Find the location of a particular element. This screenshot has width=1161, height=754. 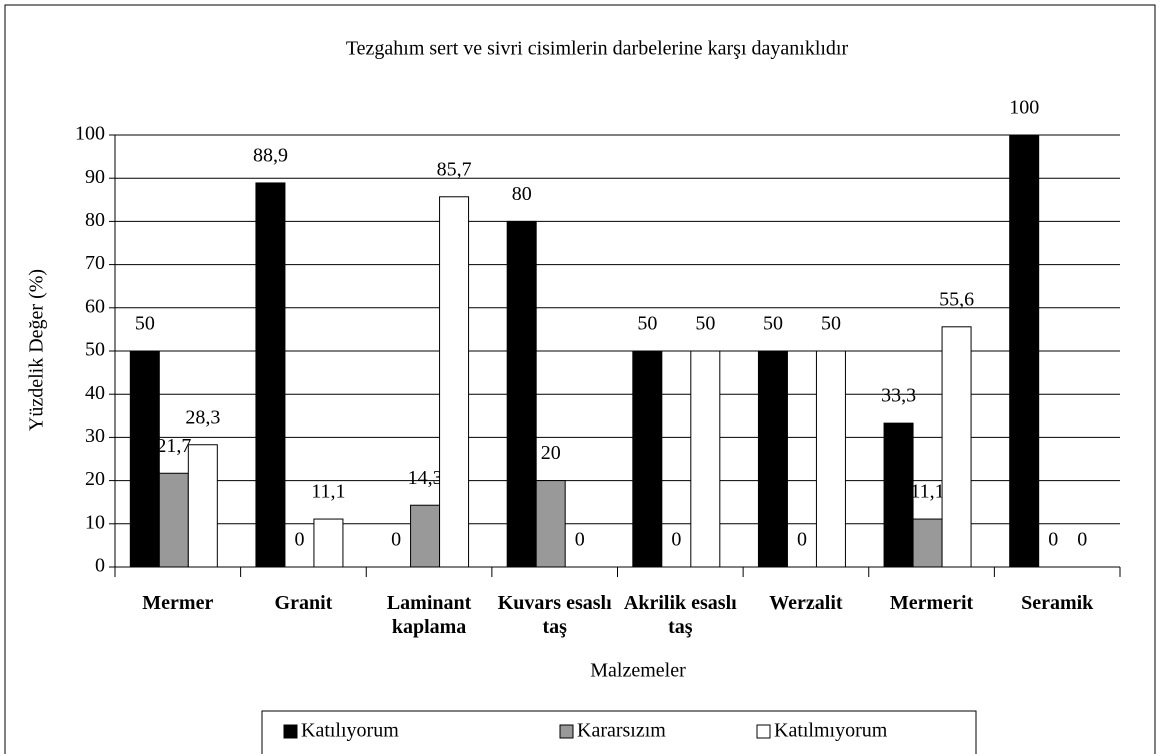

y-tick-label: 20 is located at coordinates (95, 479).